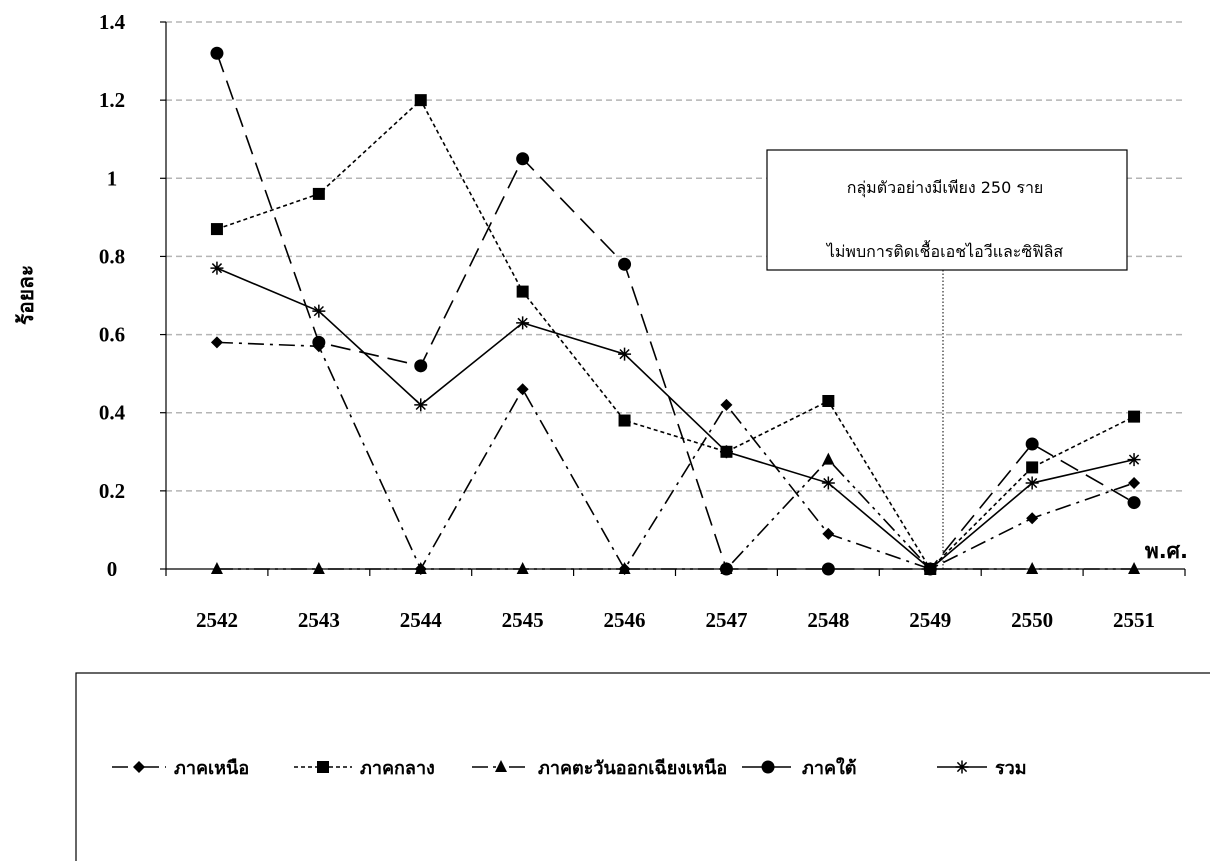 The width and height of the screenshot is (1210, 861). Describe the element at coordinates (632, 768) in the screenshot. I see `legend-label: ภาคตะวันออกเฉียงเหนือ` at that location.